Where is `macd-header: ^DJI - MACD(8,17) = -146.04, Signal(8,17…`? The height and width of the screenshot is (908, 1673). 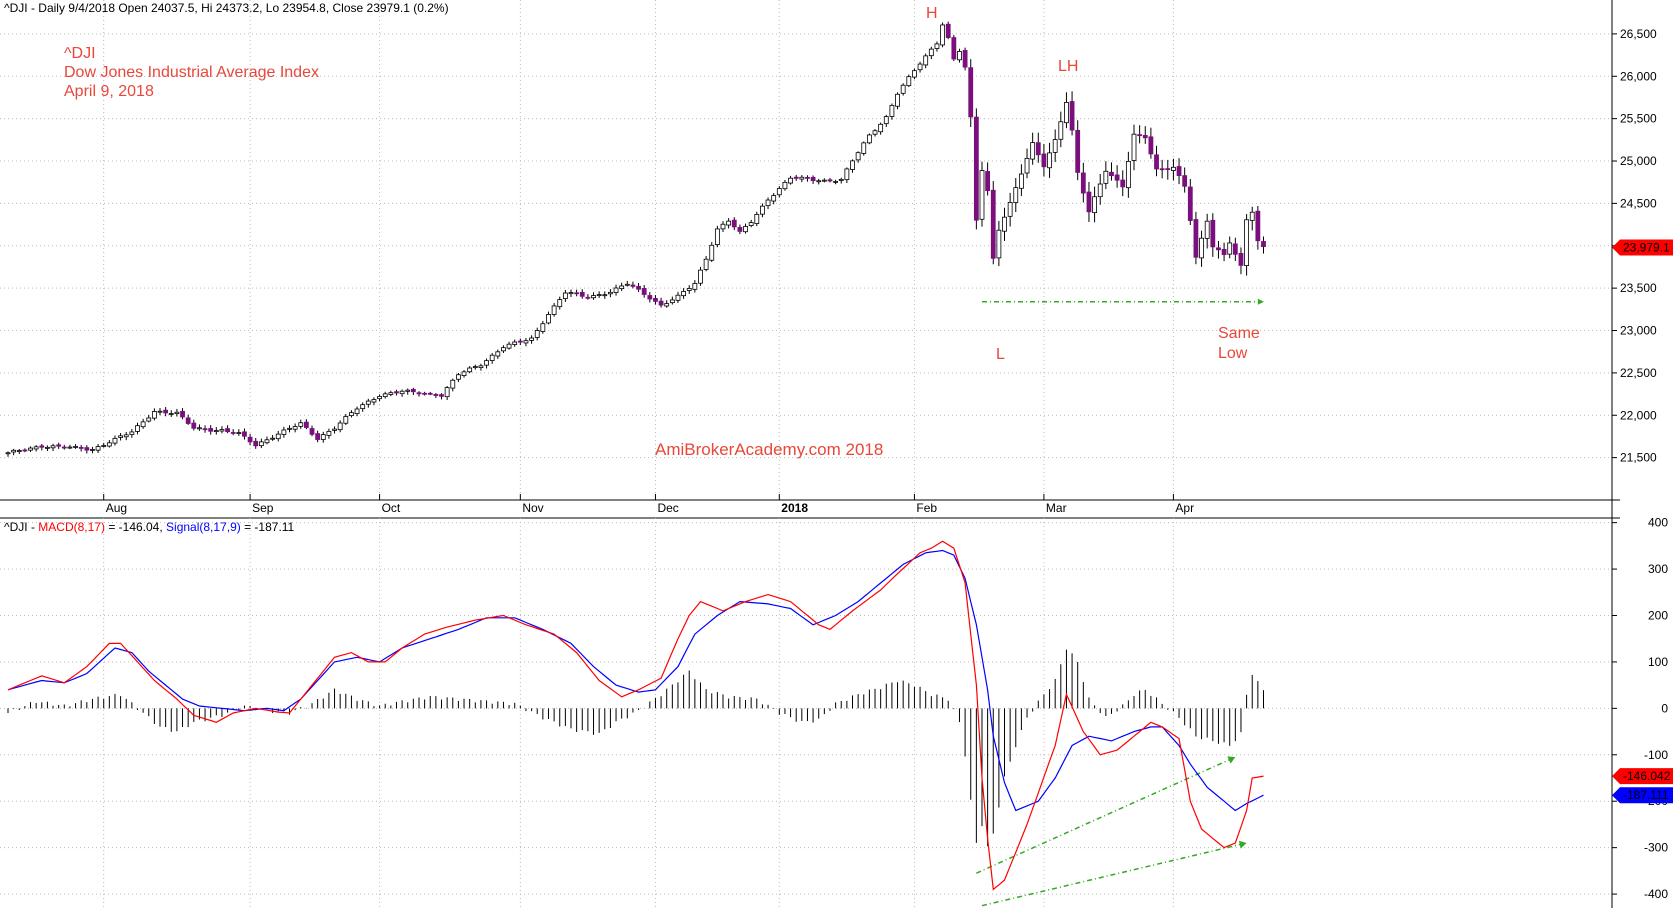 macd-header: ^DJI - MACD(8,17) = -146.04, Signal(8,17… is located at coordinates (149, 527).